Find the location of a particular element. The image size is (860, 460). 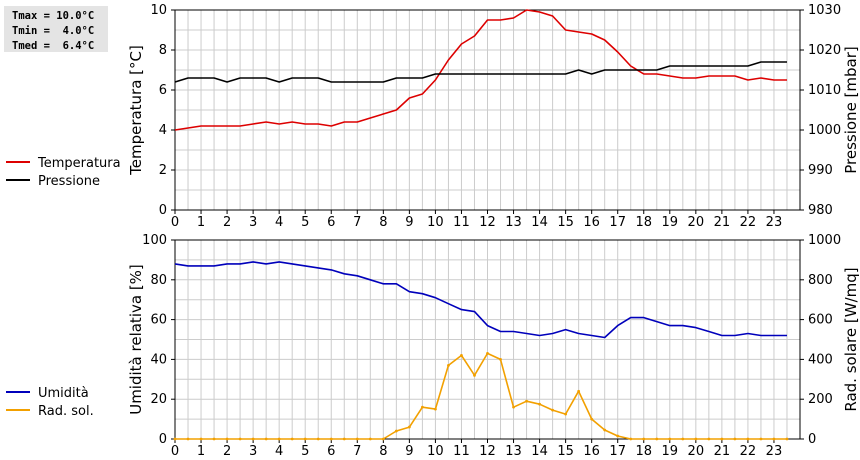

y2-tick-label: 200 is located at coordinates (820, 399).